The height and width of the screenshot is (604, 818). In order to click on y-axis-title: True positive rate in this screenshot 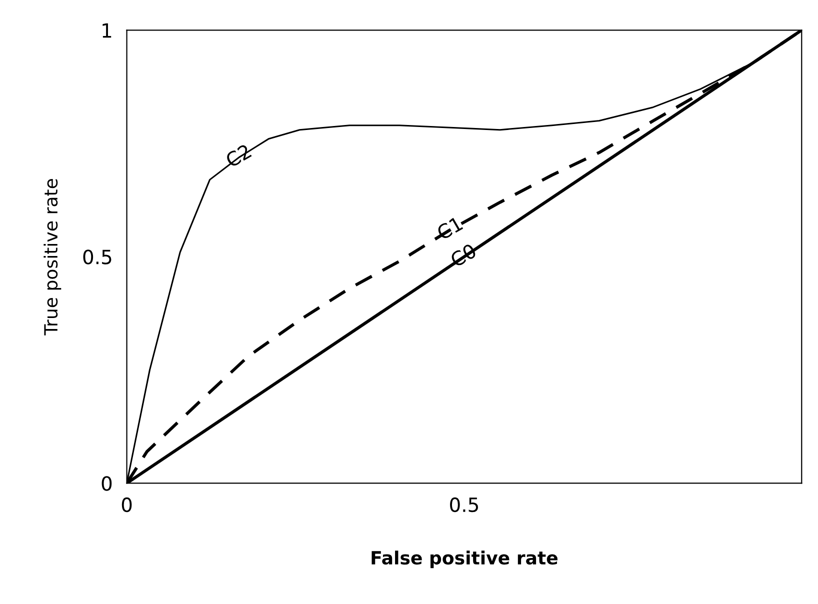, I will do `click(53, 257)`.